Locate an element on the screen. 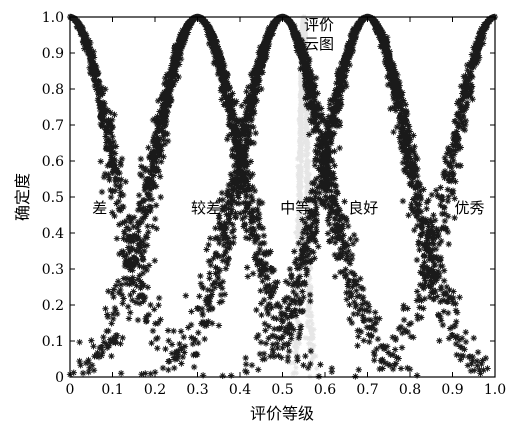 This screenshot has height=428, width=516. y-tick-label: 0.3 is located at coordinates (53, 270).